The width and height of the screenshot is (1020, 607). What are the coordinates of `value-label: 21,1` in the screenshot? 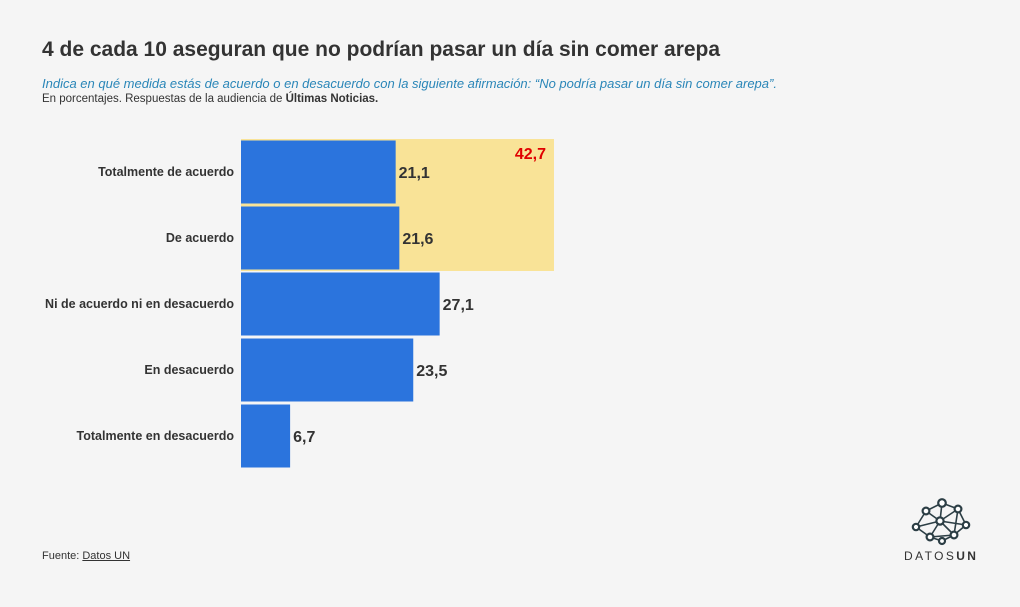 It's located at (414, 173).